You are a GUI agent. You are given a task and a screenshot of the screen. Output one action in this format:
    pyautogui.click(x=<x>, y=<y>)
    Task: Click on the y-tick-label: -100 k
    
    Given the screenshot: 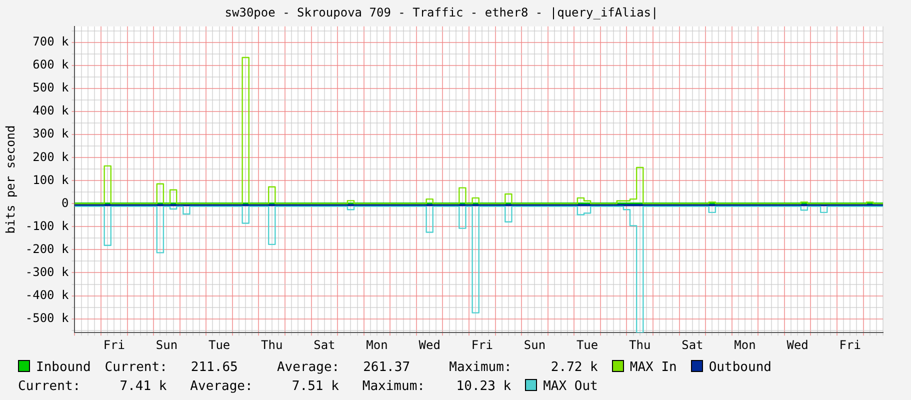 What is the action you would take?
    pyautogui.click(x=47, y=225)
    